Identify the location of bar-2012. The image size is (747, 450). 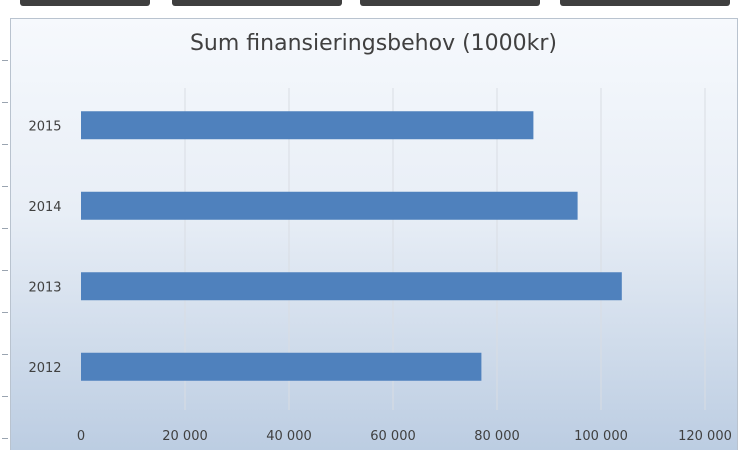
(281, 366).